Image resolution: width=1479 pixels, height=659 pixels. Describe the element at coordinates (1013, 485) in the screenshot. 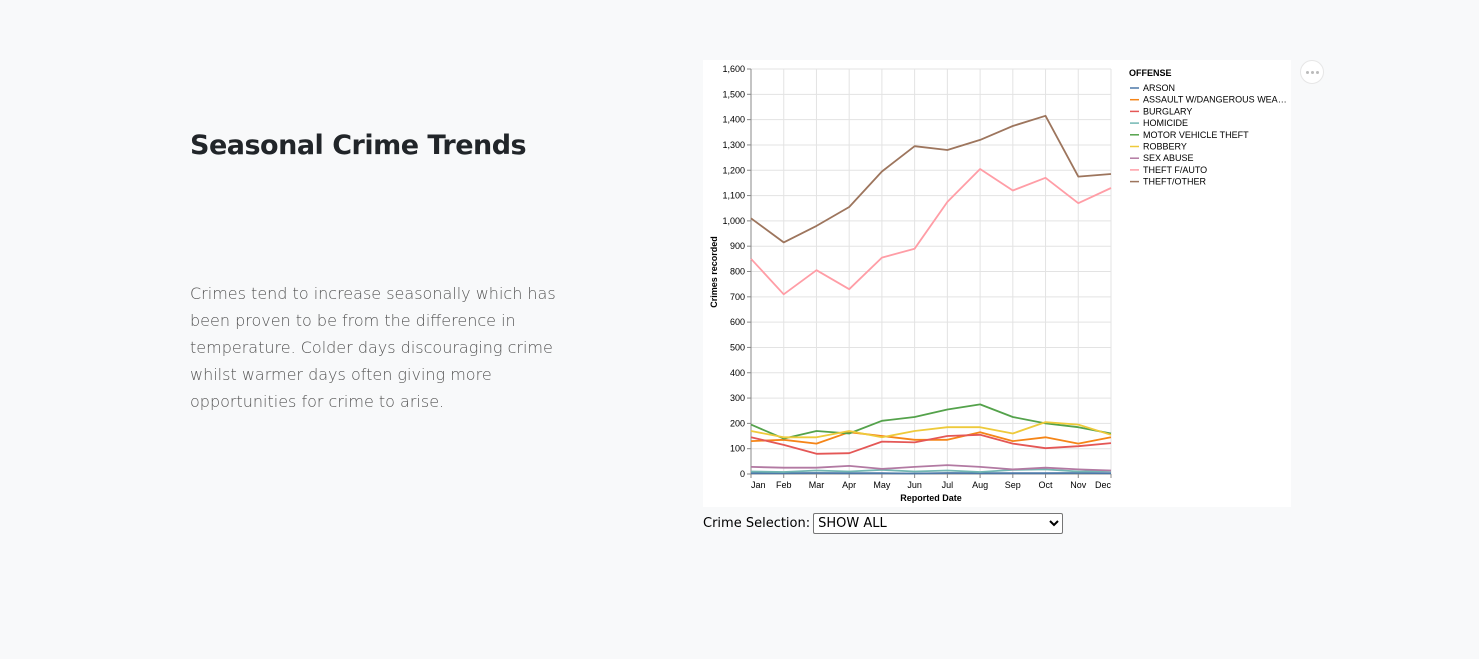

I see `x-tick-label: Sep` at that location.